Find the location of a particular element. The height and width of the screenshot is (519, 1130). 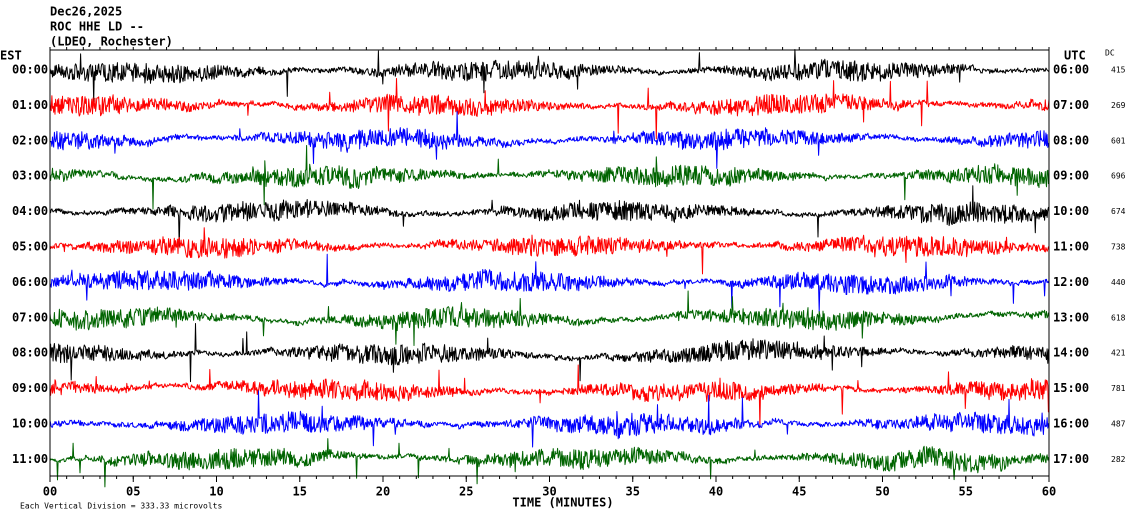

dc-value: 618 is located at coordinates (1118, 317).